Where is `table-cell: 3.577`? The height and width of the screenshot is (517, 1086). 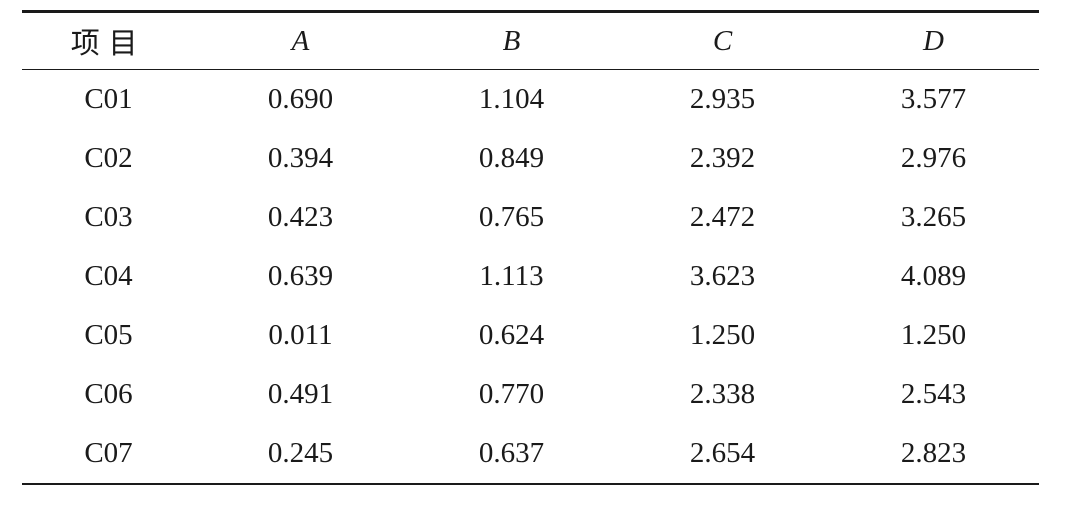 table-cell: 3.577 is located at coordinates (933, 99).